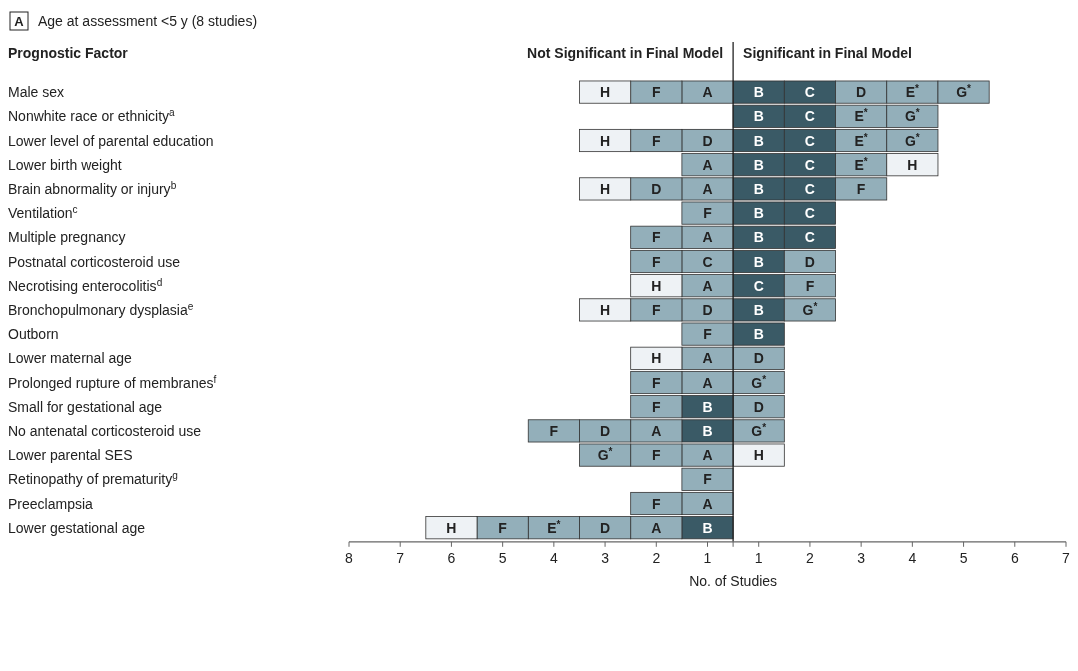  Describe the element at coordinates (101, 309) in the screenshot. I see `y-tick-label: Bronchopulmonary dysplasia$^{e}$` at that location.